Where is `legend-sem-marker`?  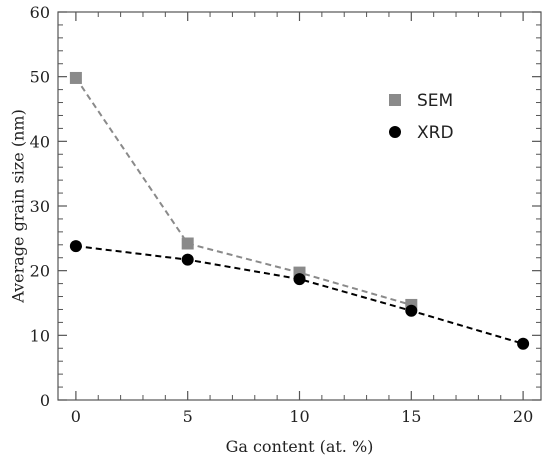 legend-sem-marker is located at coordinates (395, 100).